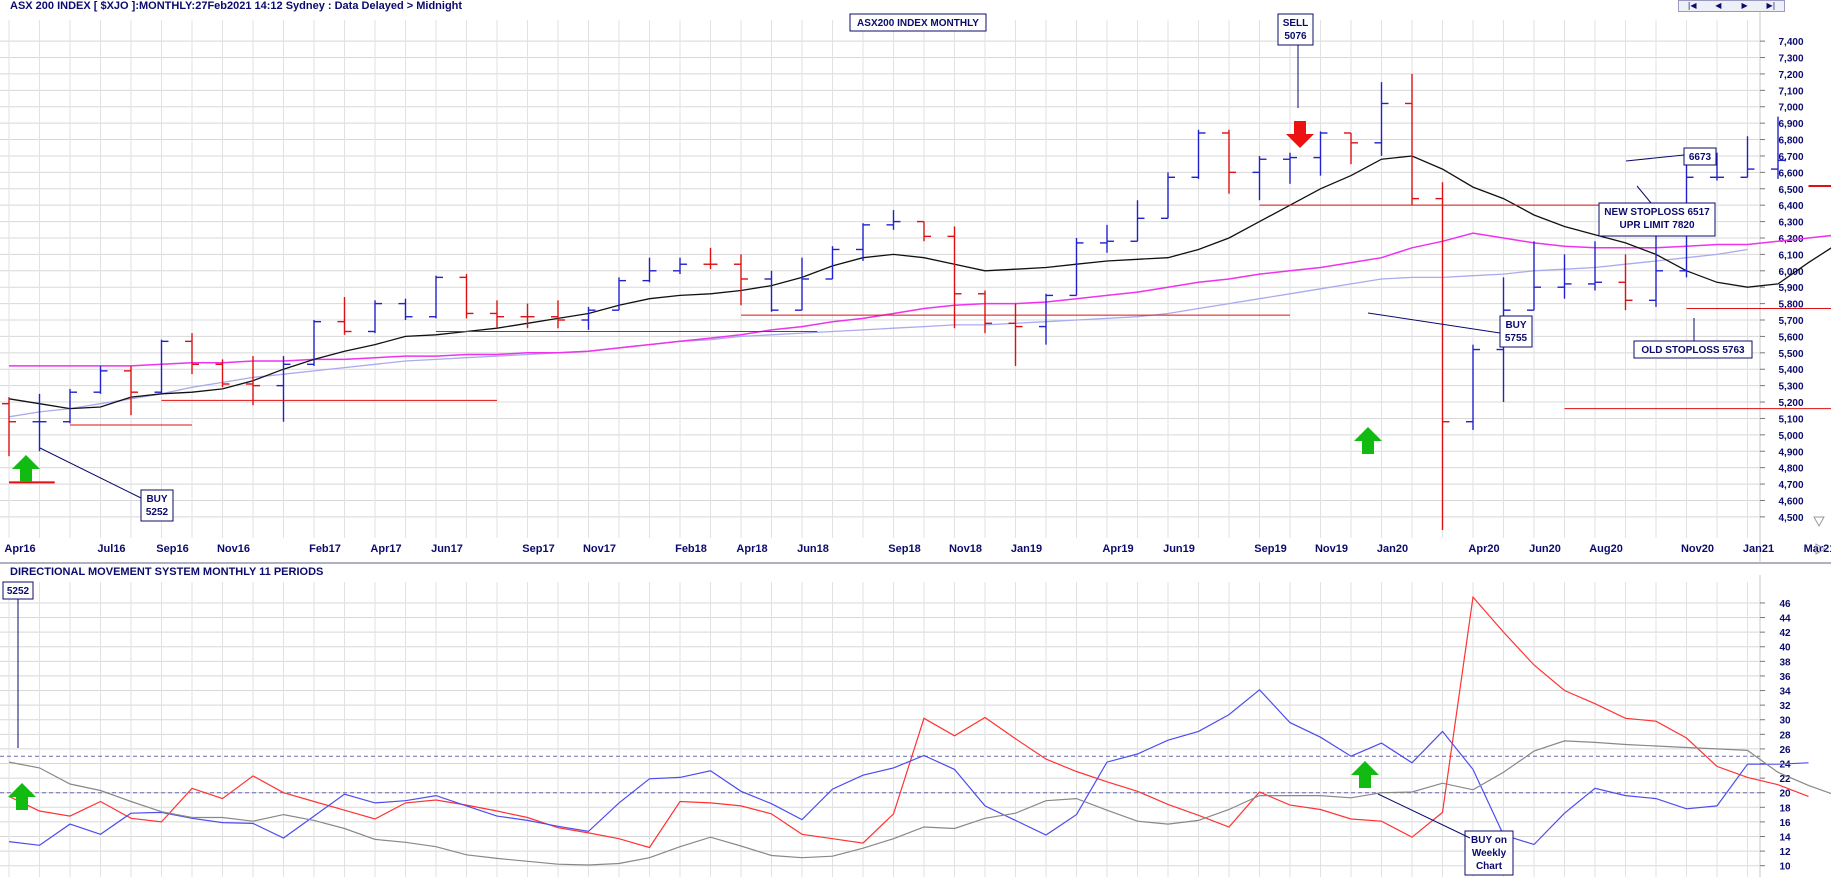 The image size is (1831, 877). What do you see at coordinates (1785, 662) in the screenshot?
I see `ind-y-tick-label: 38` at bounding box center [1785, 662].